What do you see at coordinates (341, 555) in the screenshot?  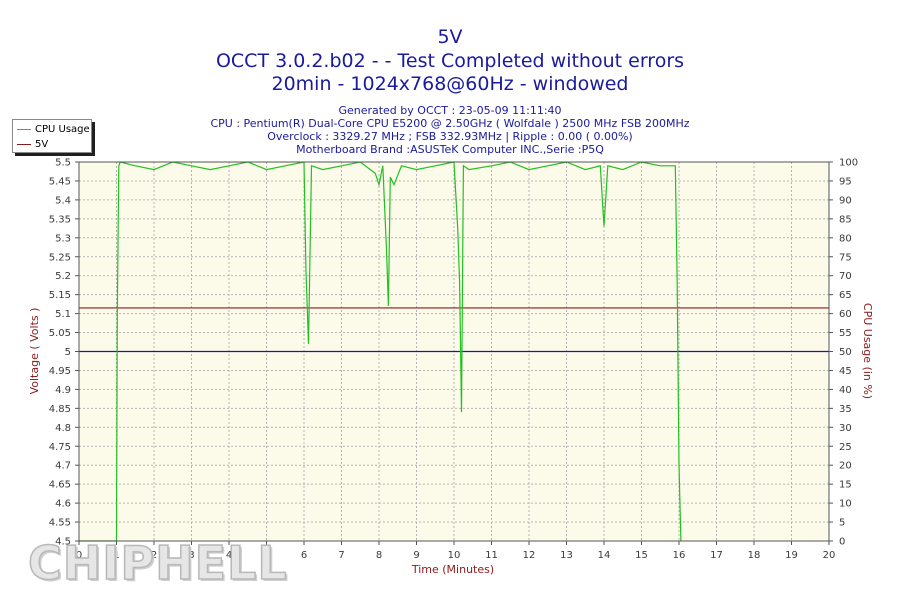 I see `x-tick-label: 7` at bounding box center [341, 555].